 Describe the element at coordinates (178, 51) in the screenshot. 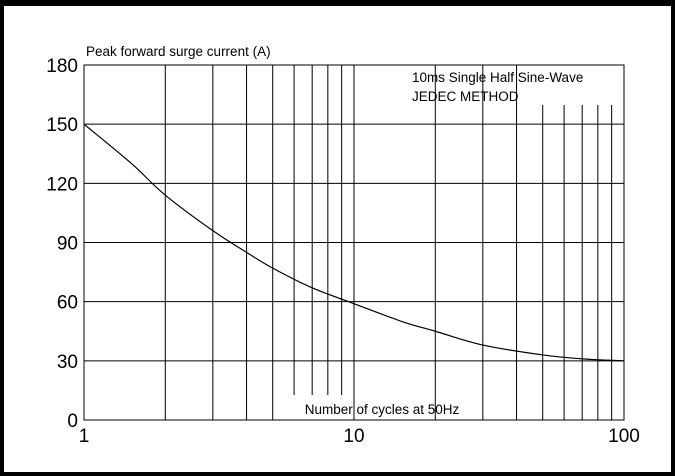

I see `y-axis-label: Peak forward surge current (A)` at that location.